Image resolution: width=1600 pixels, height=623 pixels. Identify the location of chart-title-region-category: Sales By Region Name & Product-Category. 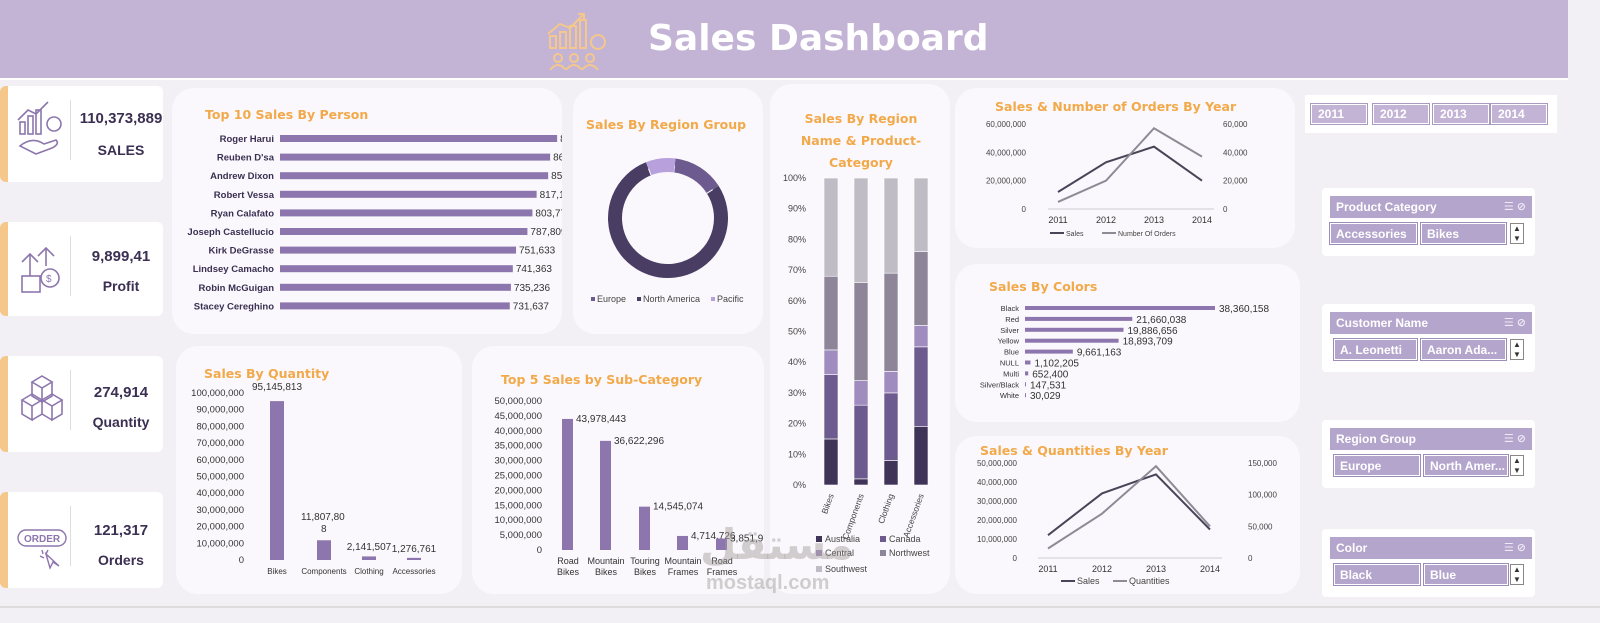
(861, 140).